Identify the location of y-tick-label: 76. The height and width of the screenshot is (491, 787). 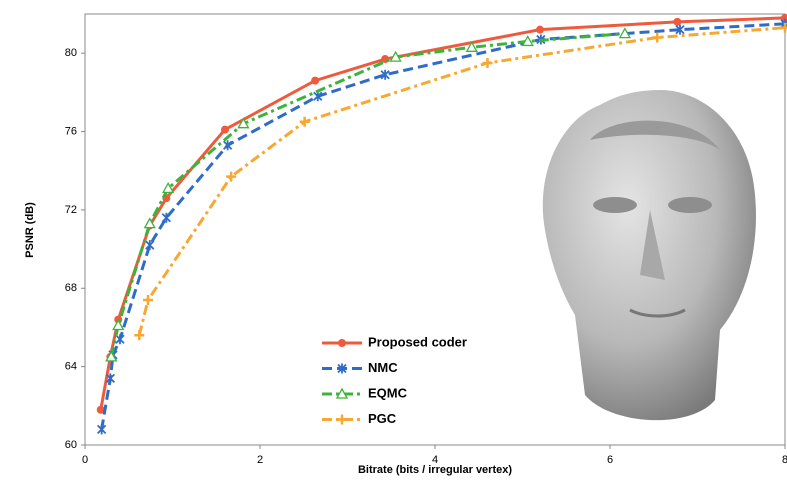
(71, 131).